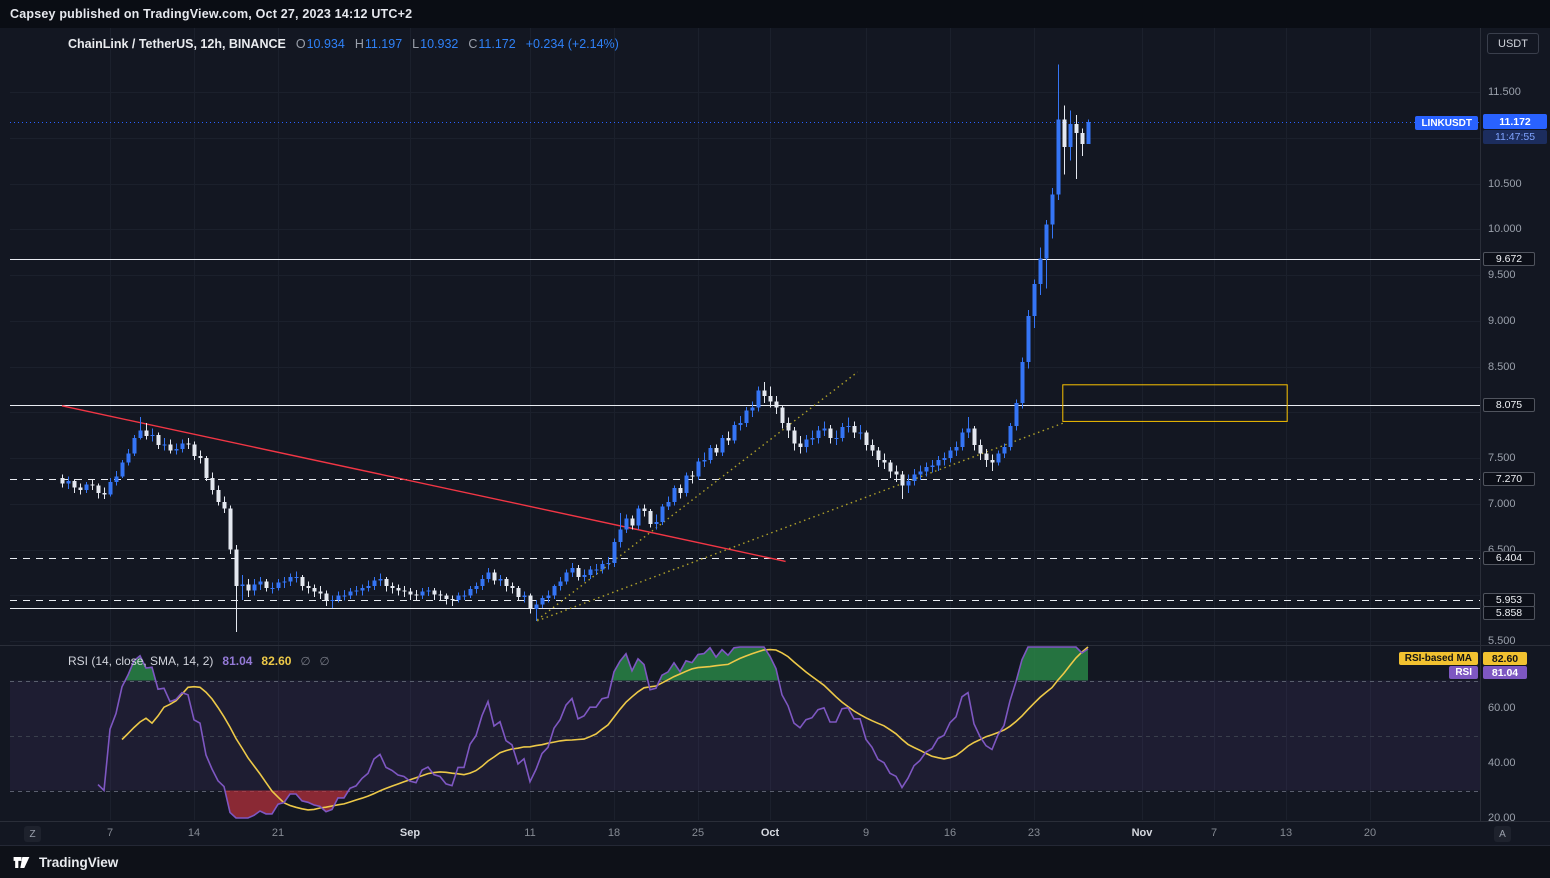 This screenshot has height=878, width=1550. What do you see at coordinates (378, 44) in the screenshot?
I see `ohlc-high: H 11.197` at bounding box center [378, 44].